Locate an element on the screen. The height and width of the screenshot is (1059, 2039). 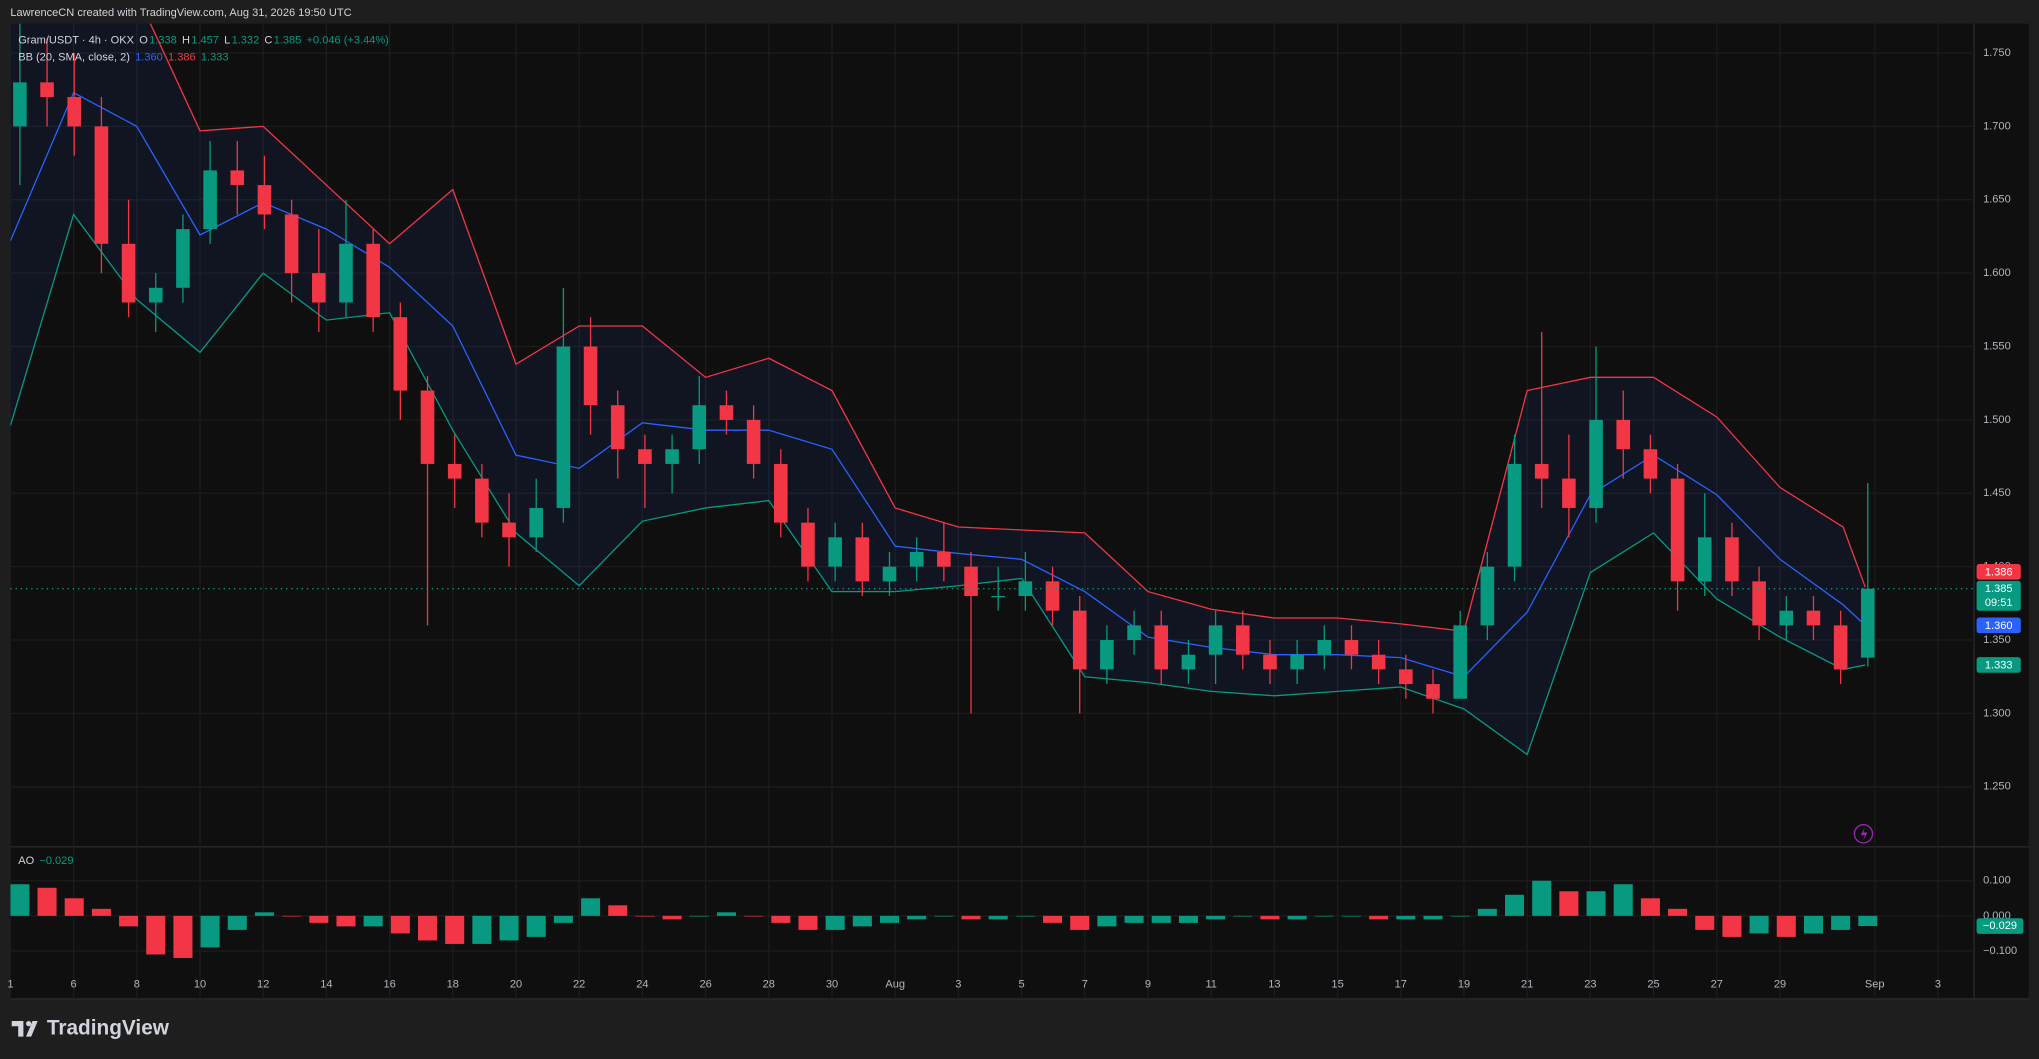
legend-key: H is located at coordinates (186, 40).